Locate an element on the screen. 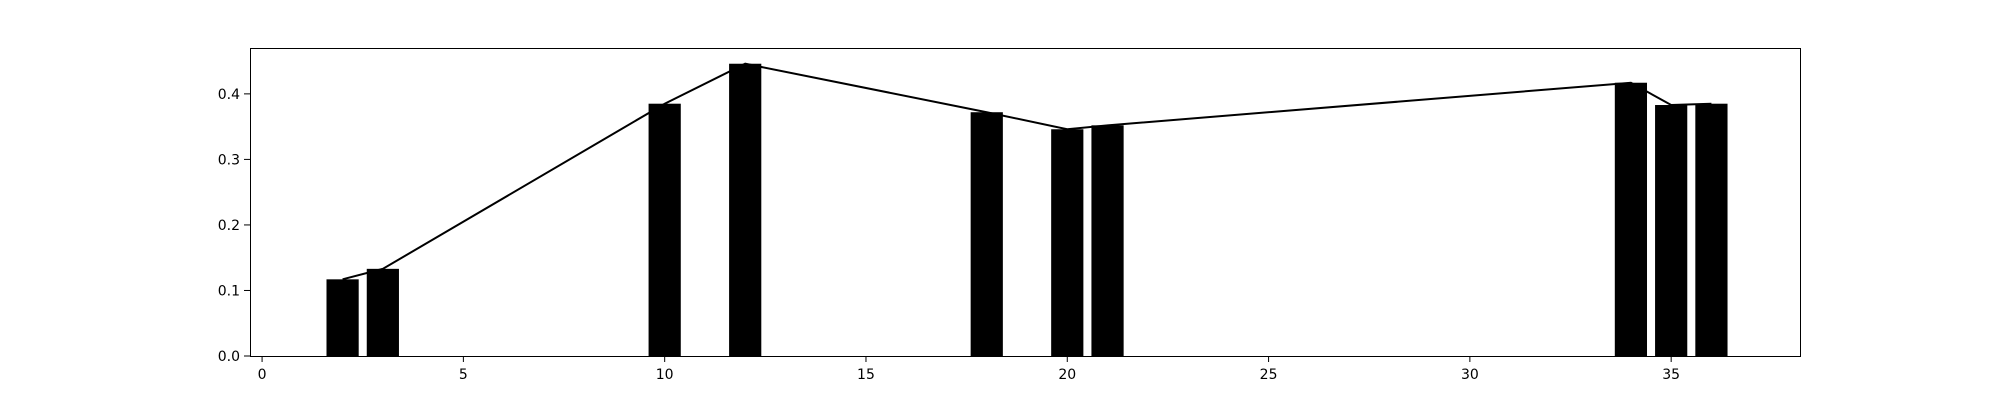  y-tick-label: 0.4 is located at coordinates (229, 95).